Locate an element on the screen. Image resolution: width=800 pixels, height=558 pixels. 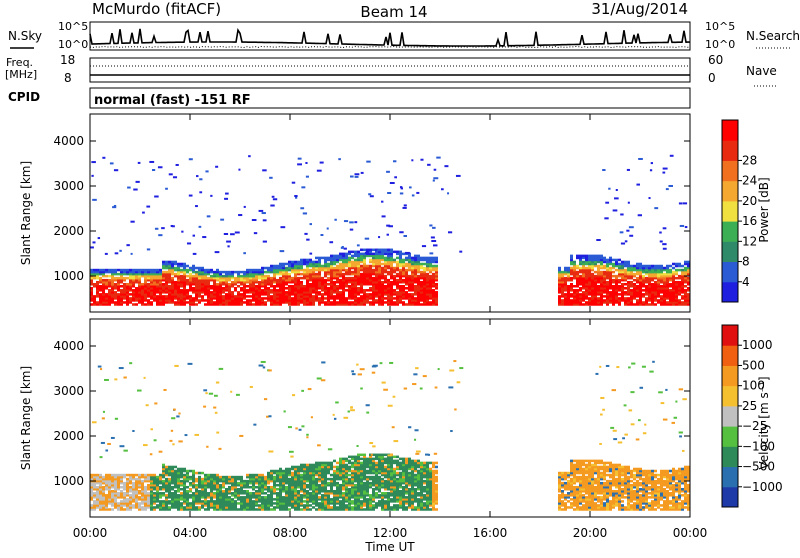
beam-title: Beam 14 is located at coordinates (393, 12).